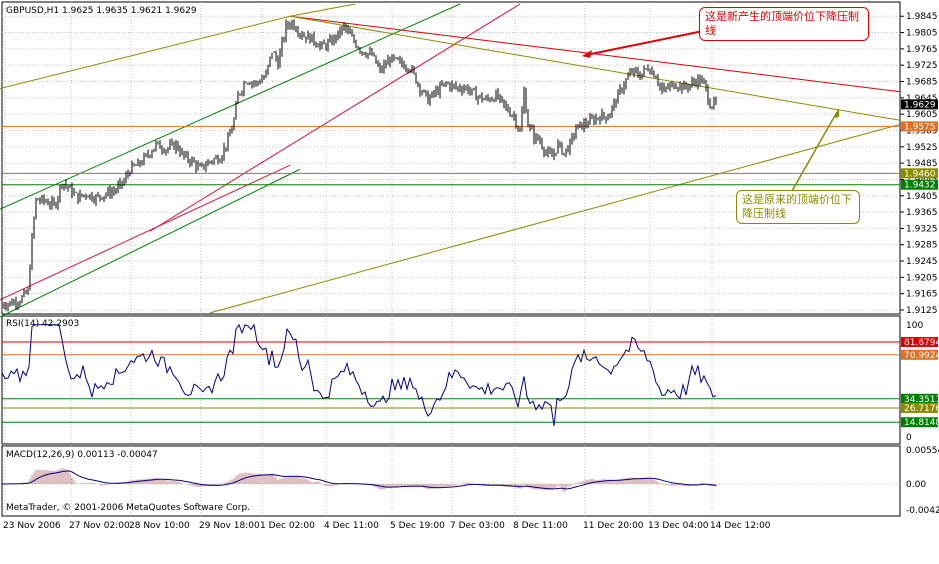 This screenshot has width=939, height=564. Describe the element at coordinates (922, 164) in the screenshot. I see `y-tick-label: 1.9485` at that location.